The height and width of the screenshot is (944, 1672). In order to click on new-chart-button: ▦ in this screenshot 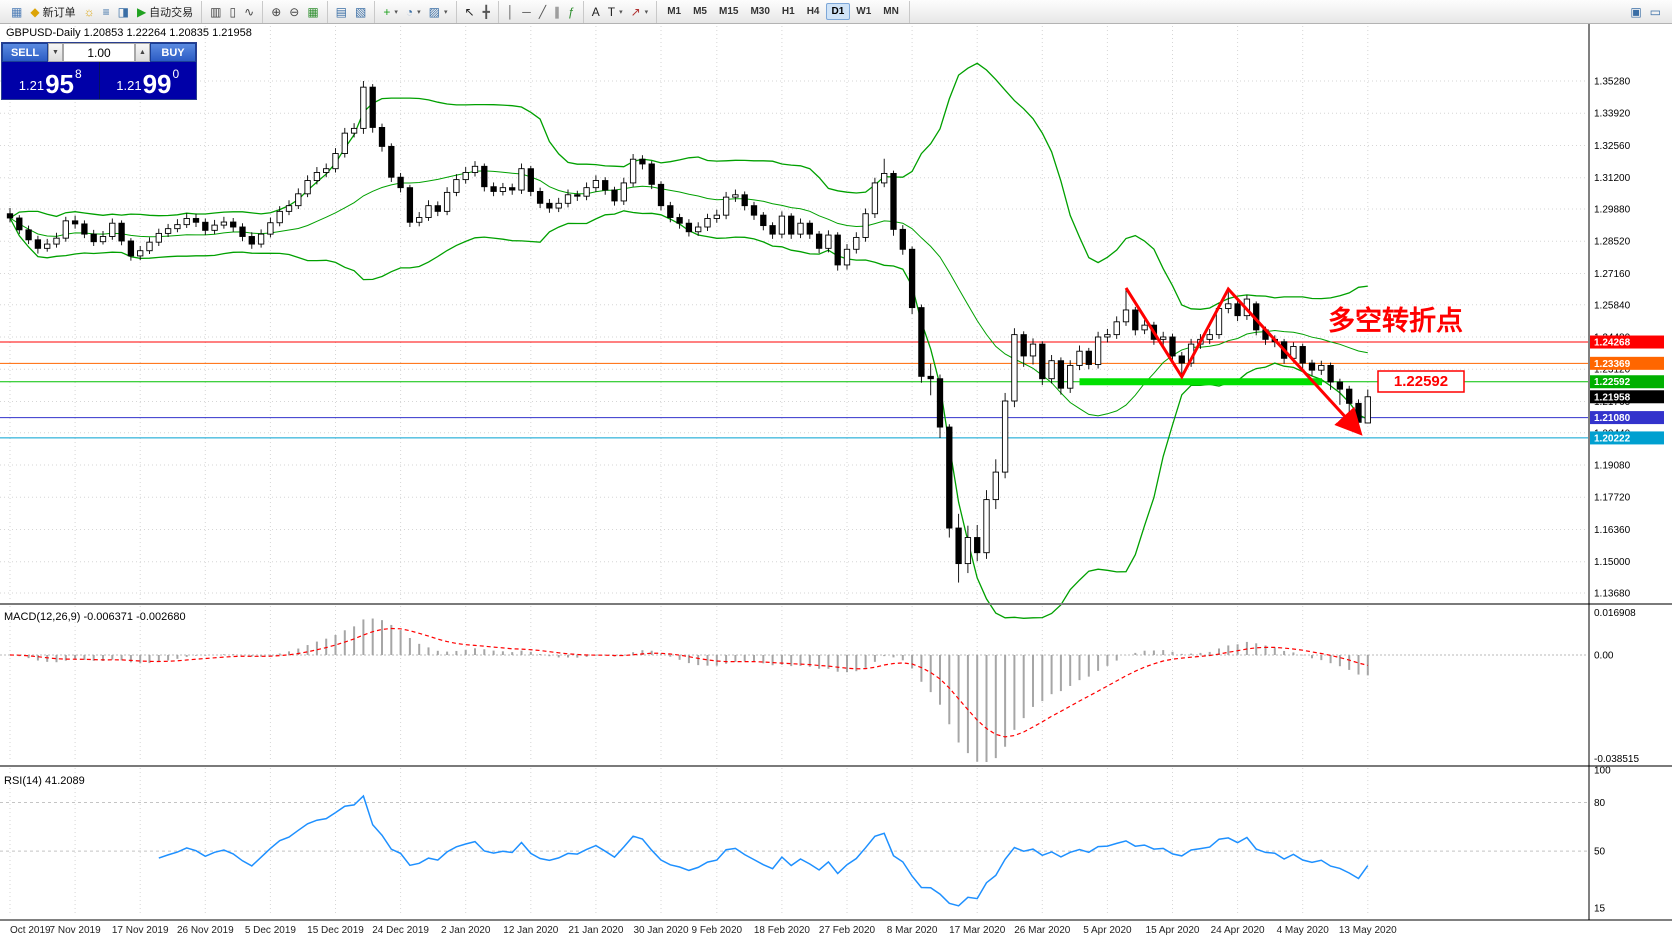, I will do `click(16, 12)`.